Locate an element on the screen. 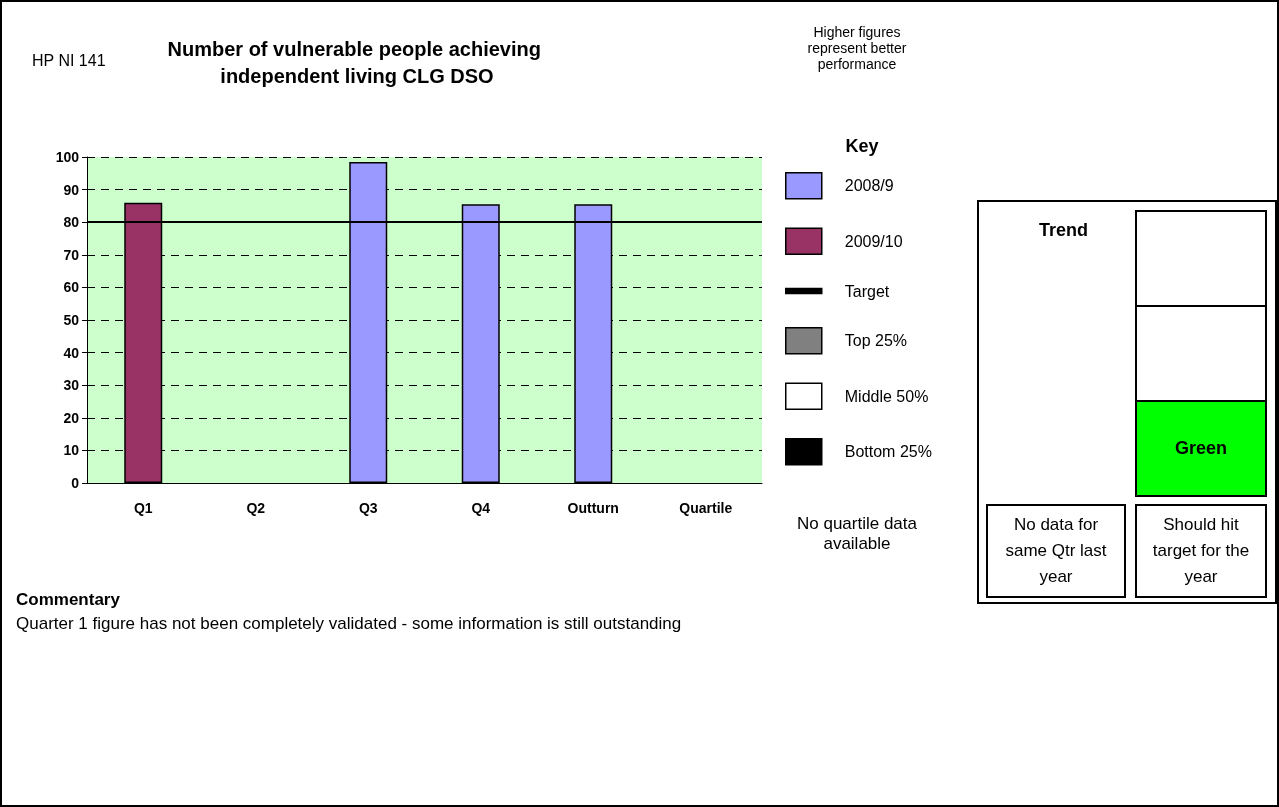  y-tick-label: 40 is located at coordinates (71, 352).